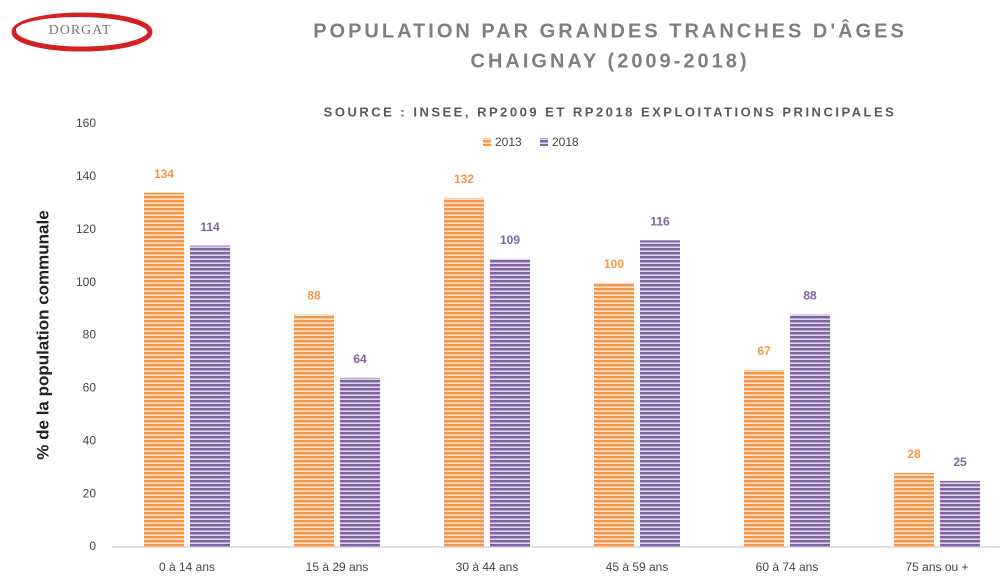 This screenshot has height=578, width=1007. I want to click on logo-text: DORGAT, so click(80, 30).